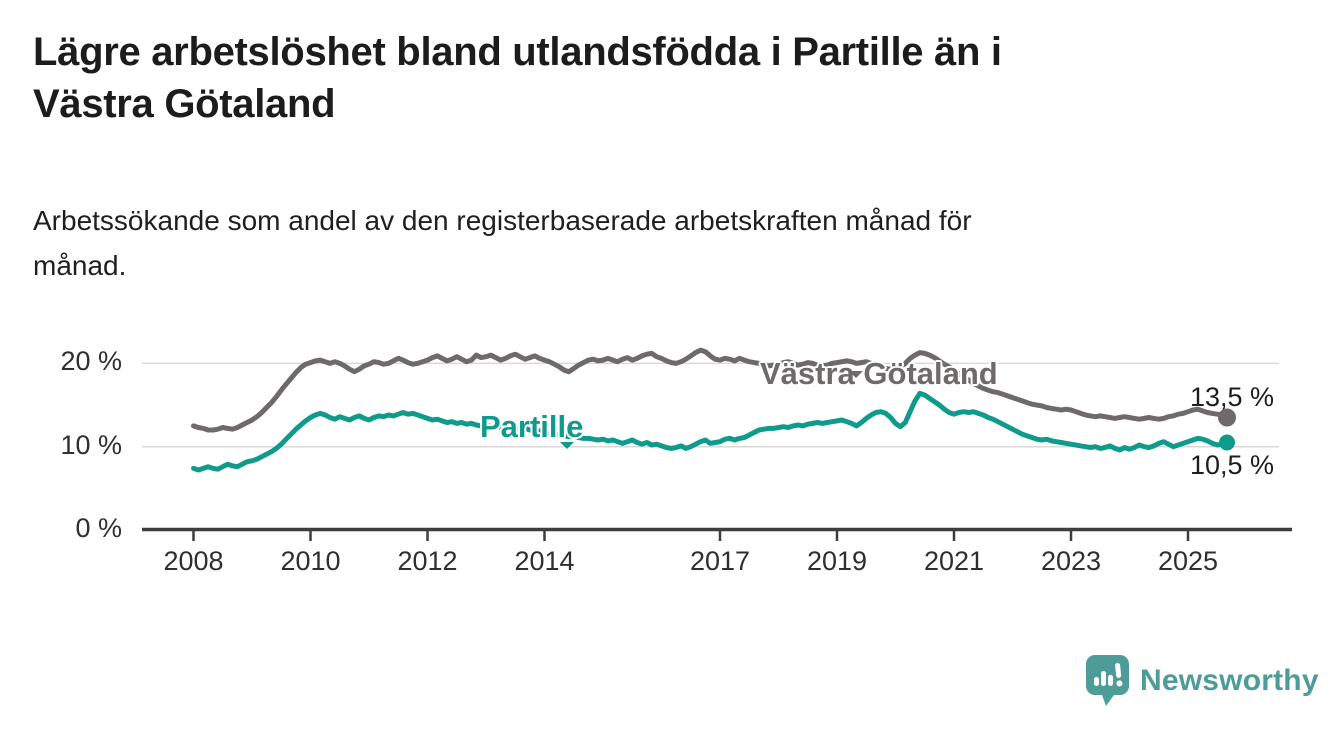 This screenshot has width=1340, height=734. What do you see at coordinates (1232, 465) in the screenshot?
I see `end-value-label-partille: 10,5 %` at bounding box center [1232, 465].